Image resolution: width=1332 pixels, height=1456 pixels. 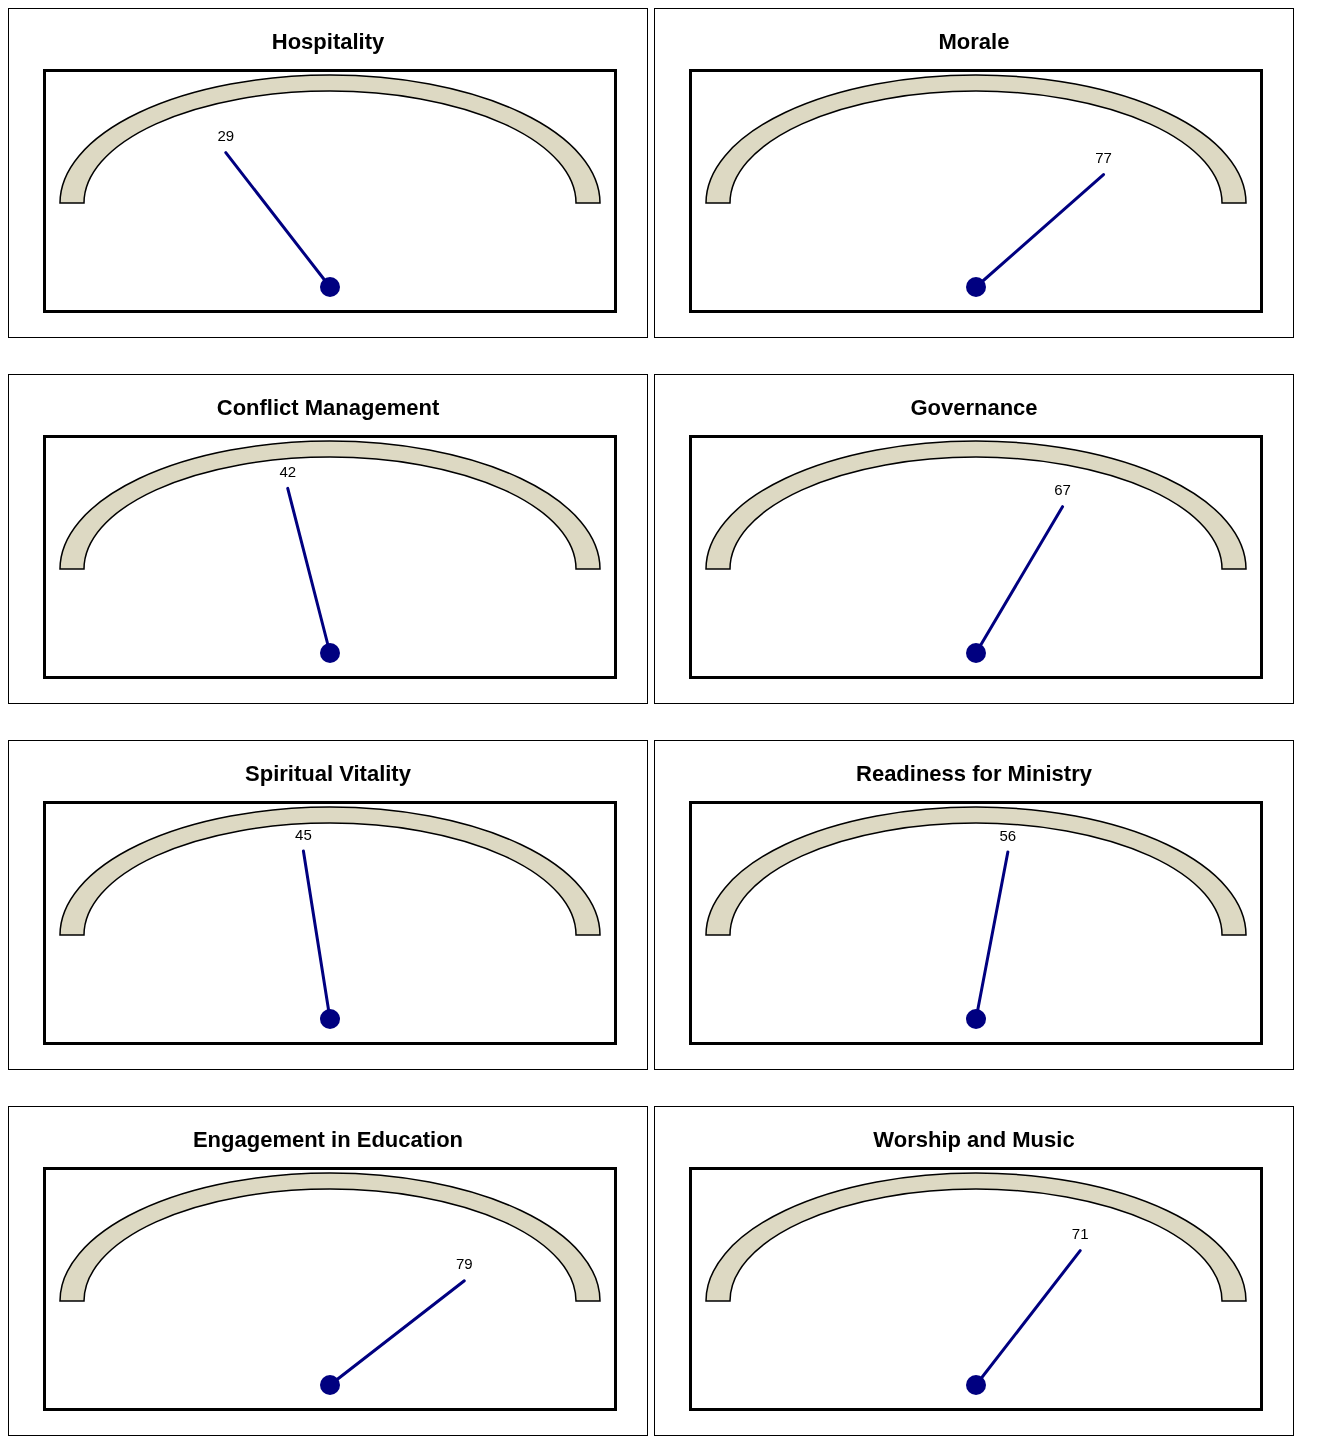 I want to click on text: Governance, so click(x=974, y=408).